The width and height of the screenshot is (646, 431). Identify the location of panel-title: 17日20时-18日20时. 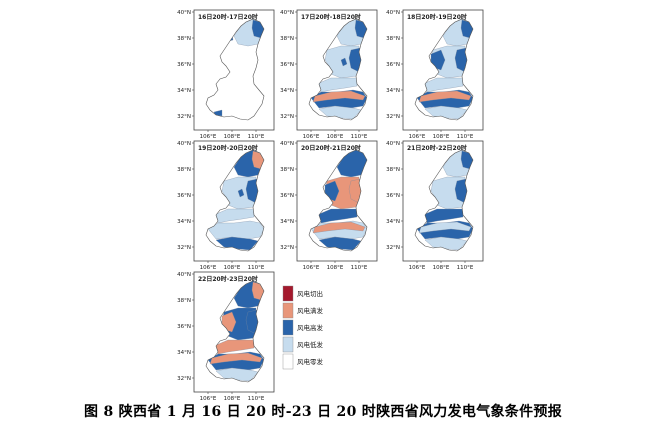
(331, 17).